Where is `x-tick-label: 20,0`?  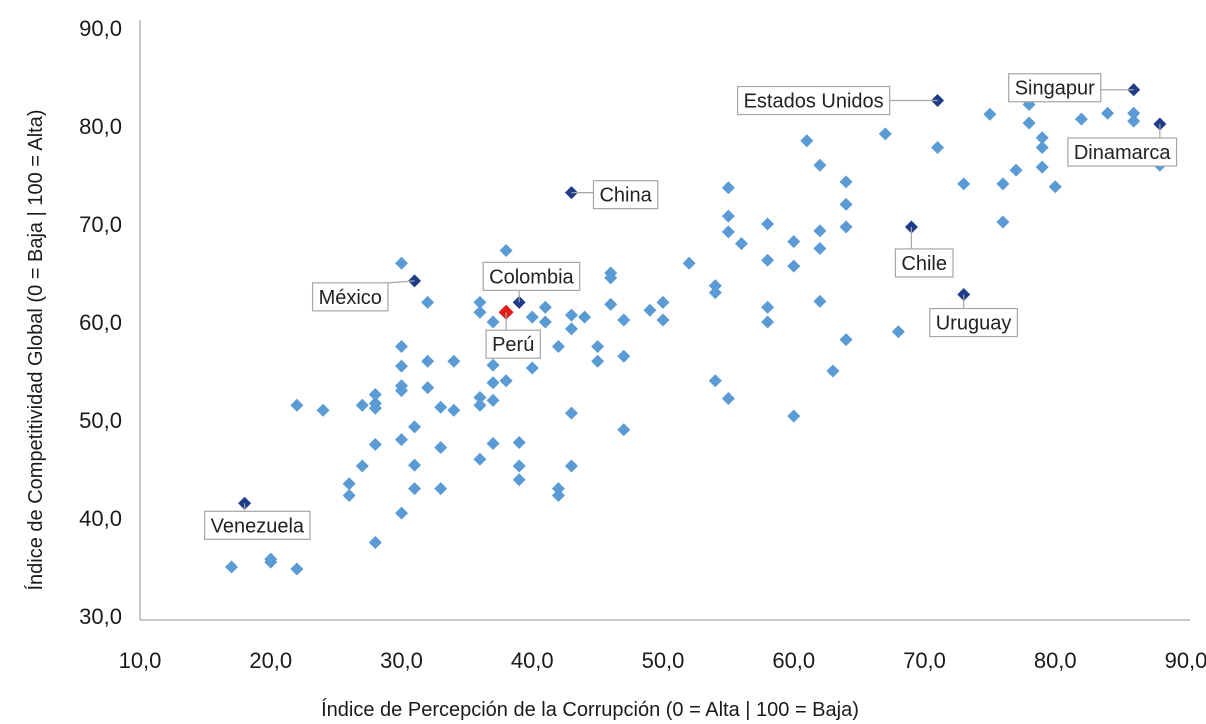
x-tick-label: 20,0 is located at coordinates (270, 660).